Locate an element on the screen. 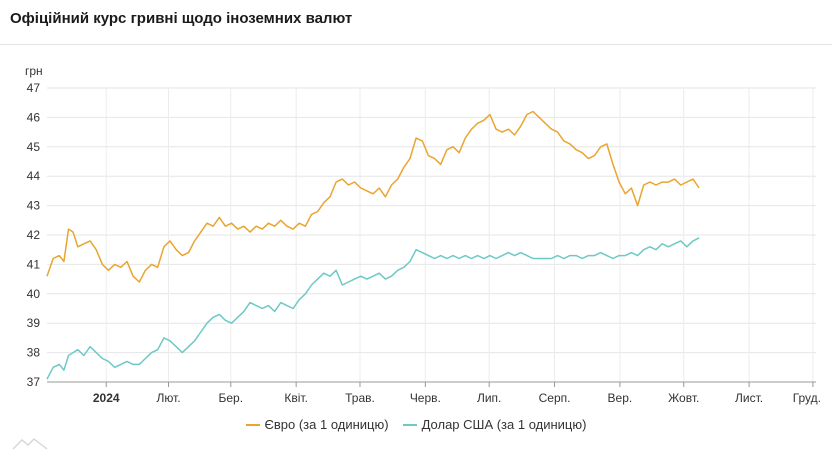 The height and width of the screenshot is (458, 832). x-tick-label: Лют. is located at coordinates (168, 398).